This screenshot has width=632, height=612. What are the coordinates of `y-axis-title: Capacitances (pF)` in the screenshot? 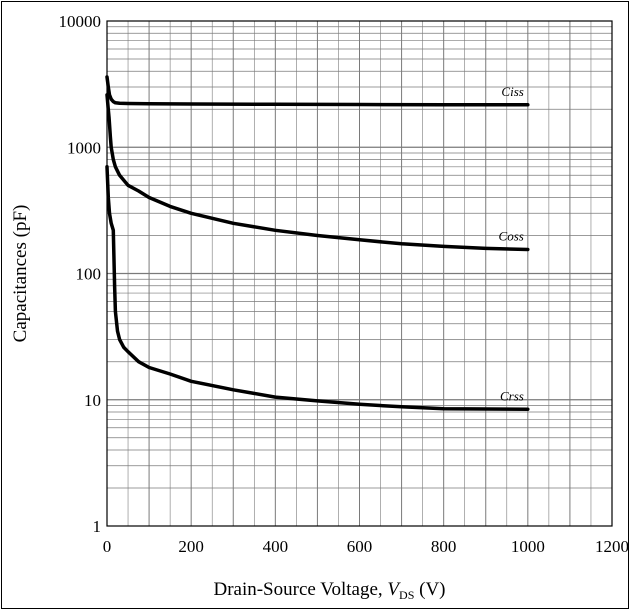 It's located at (20, 274).